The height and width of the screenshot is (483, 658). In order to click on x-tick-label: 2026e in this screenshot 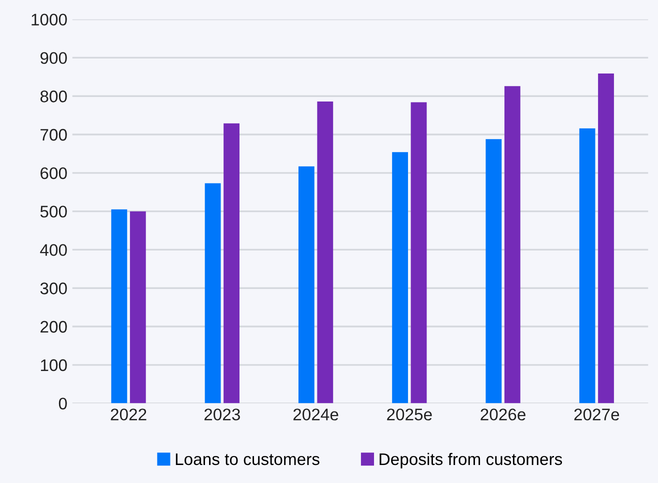, I will do `click(503, 414)`.